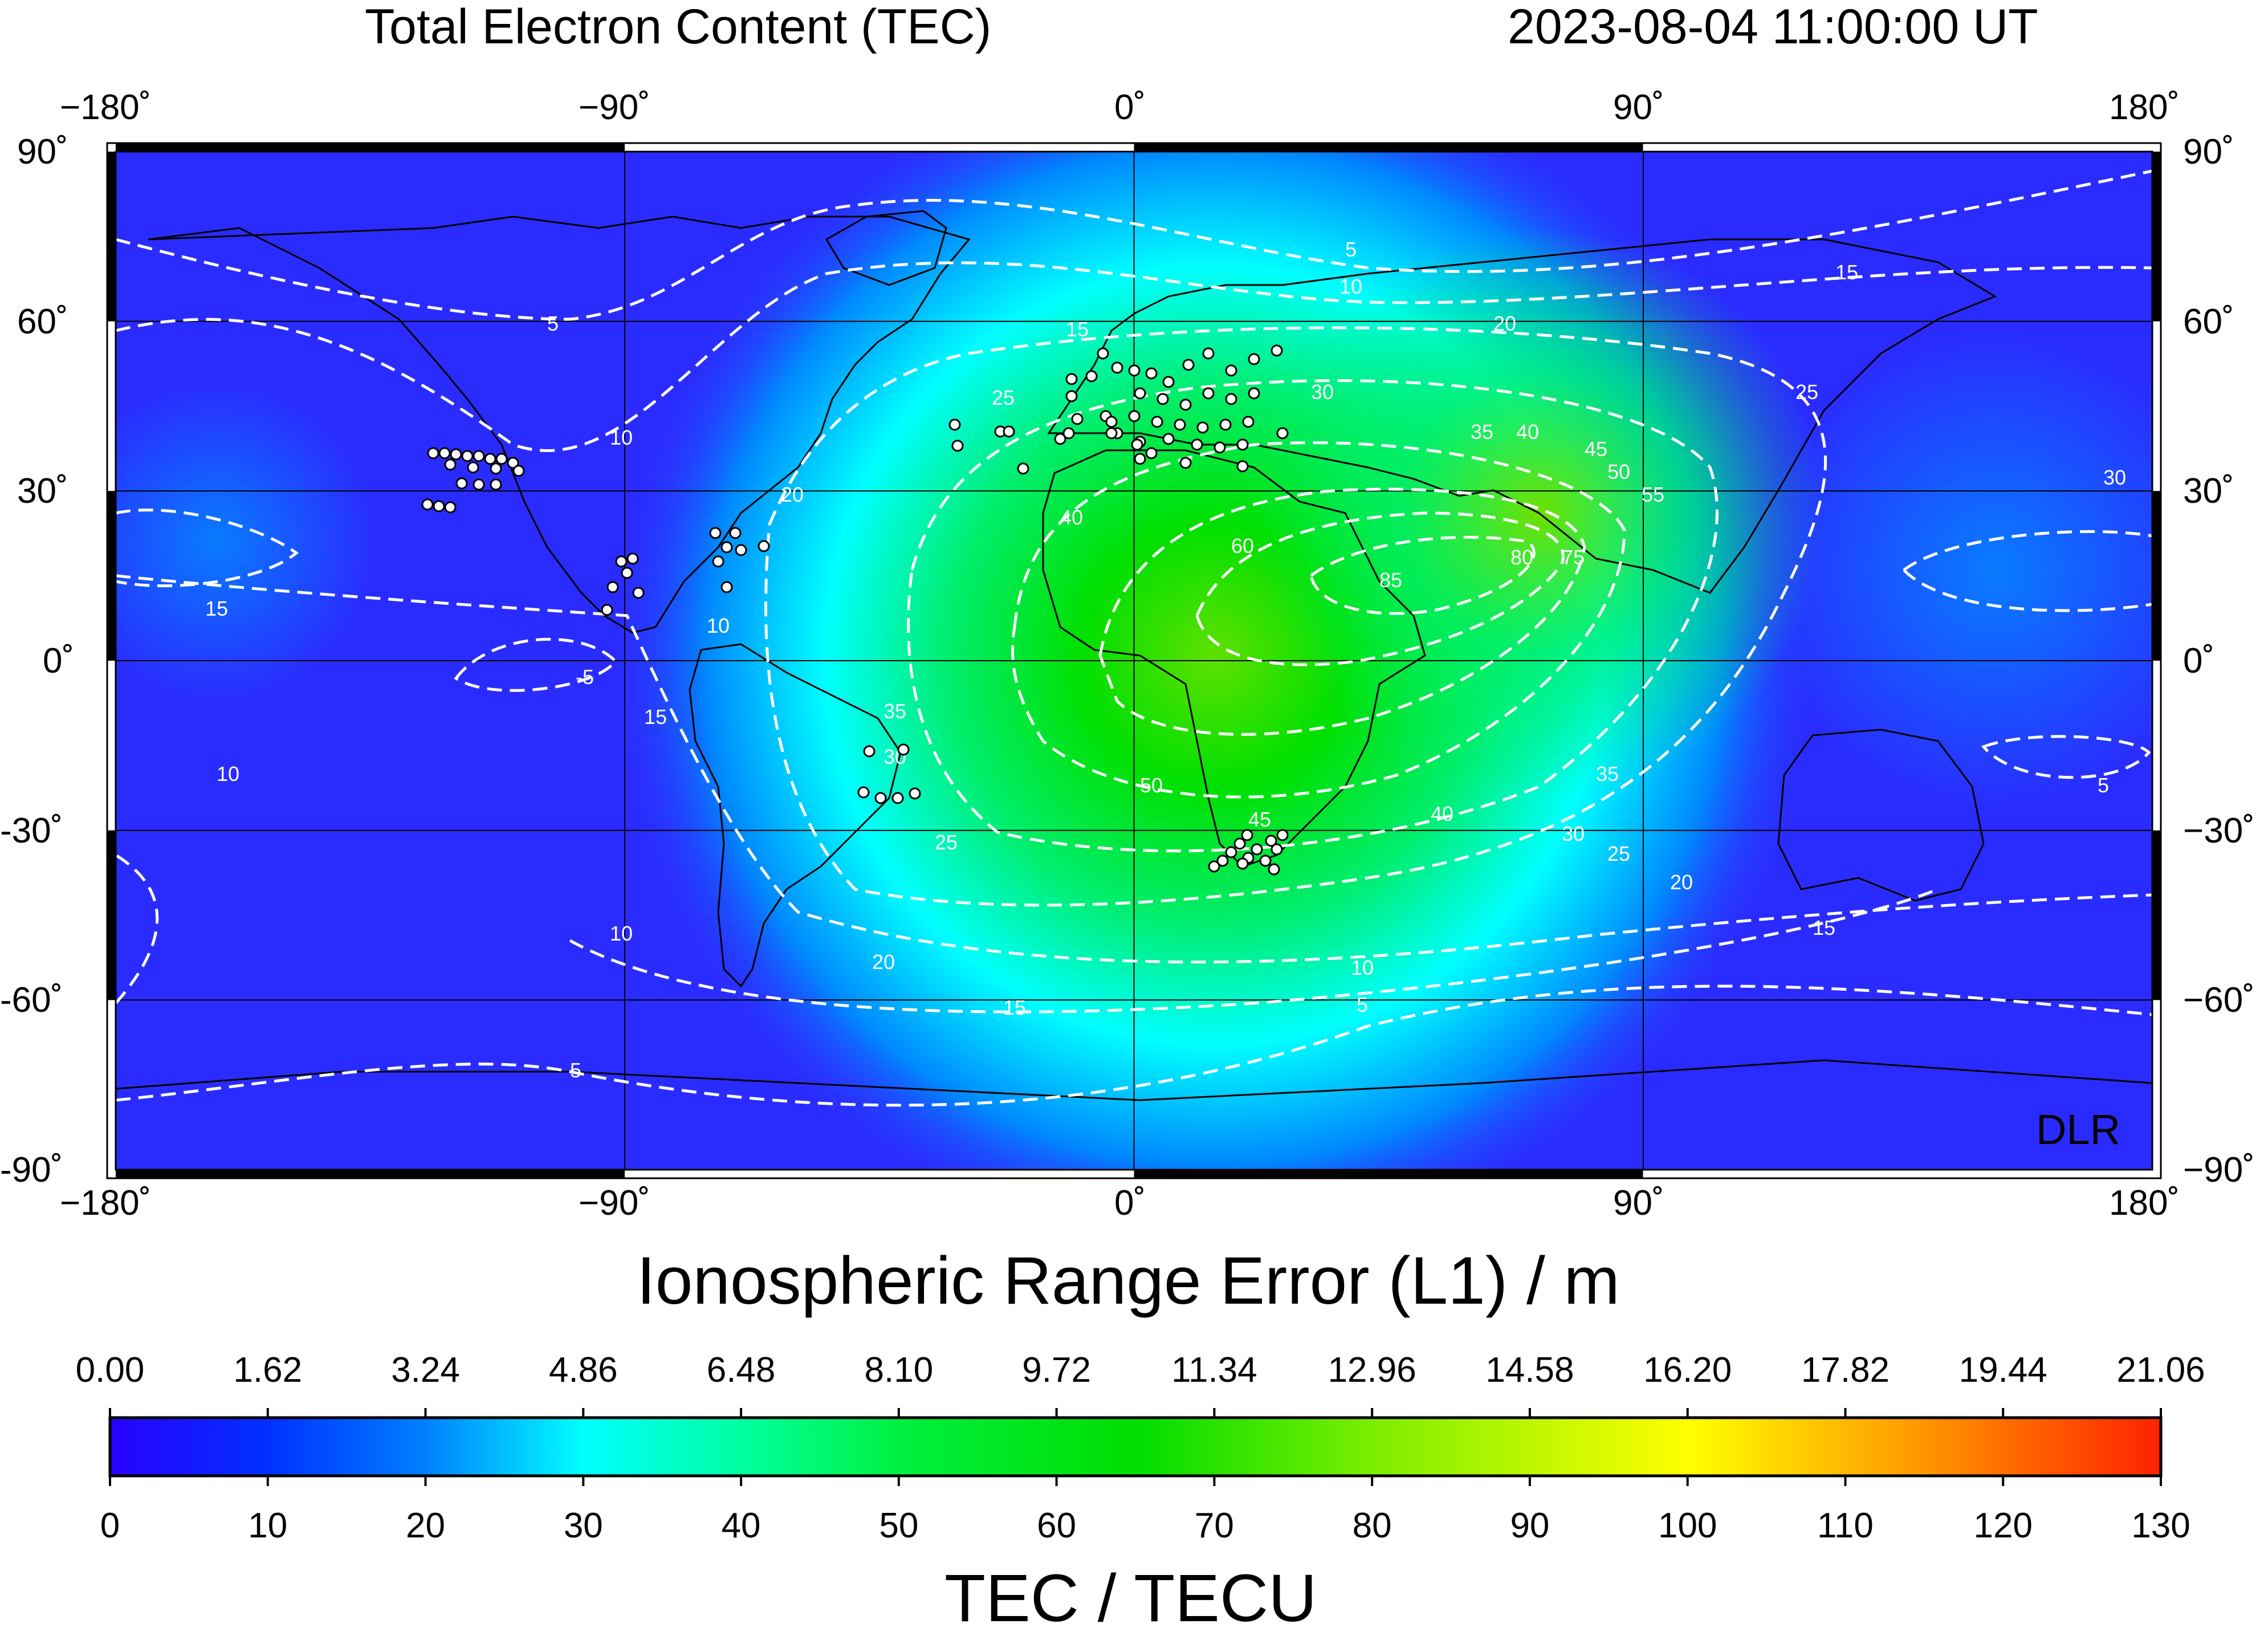 This screenshot has height=1636, width=2268. Describe the element at coordinates (42, 491) in the screenshot. I see `lat-label-left: 30˚` at that location.